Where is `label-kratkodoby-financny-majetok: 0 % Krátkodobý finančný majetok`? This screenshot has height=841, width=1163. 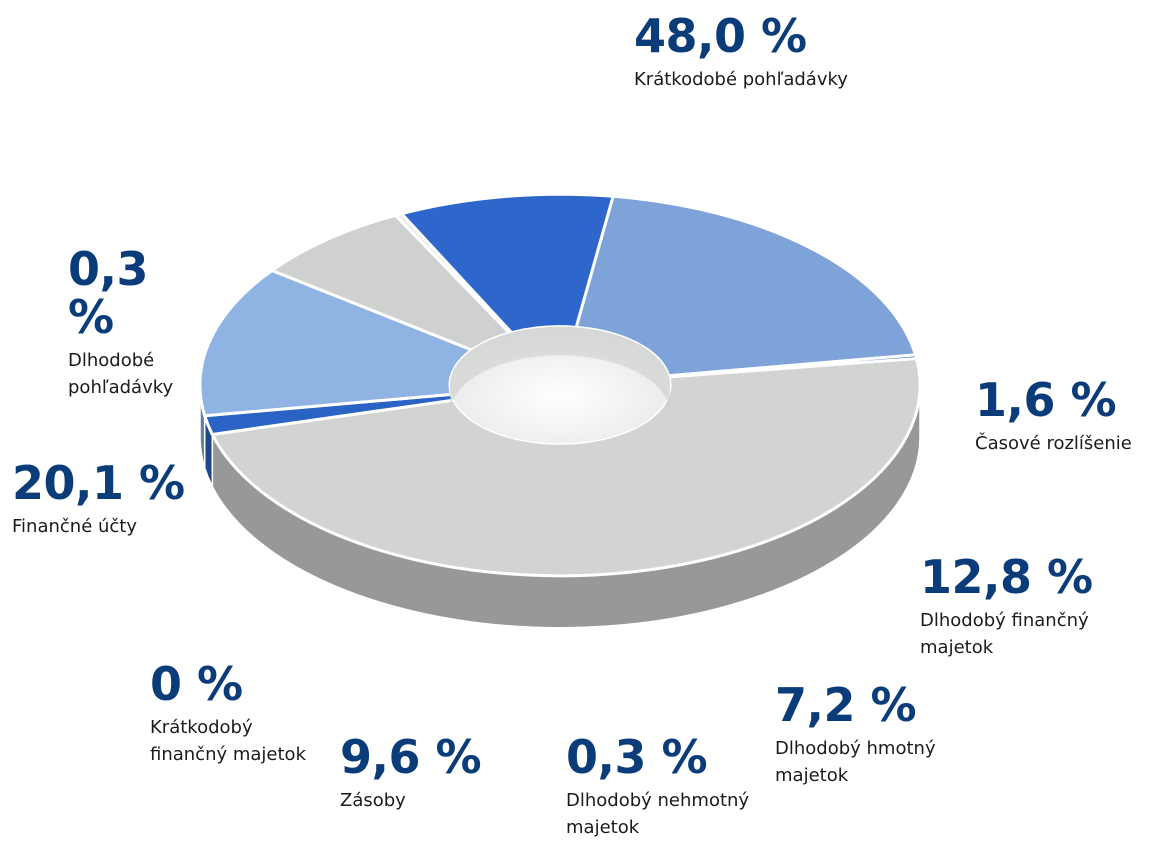 label-kratkodoby-financny-majetok: 0 % Krátkodobý finančný majetok is located at coordinates (235, 714).